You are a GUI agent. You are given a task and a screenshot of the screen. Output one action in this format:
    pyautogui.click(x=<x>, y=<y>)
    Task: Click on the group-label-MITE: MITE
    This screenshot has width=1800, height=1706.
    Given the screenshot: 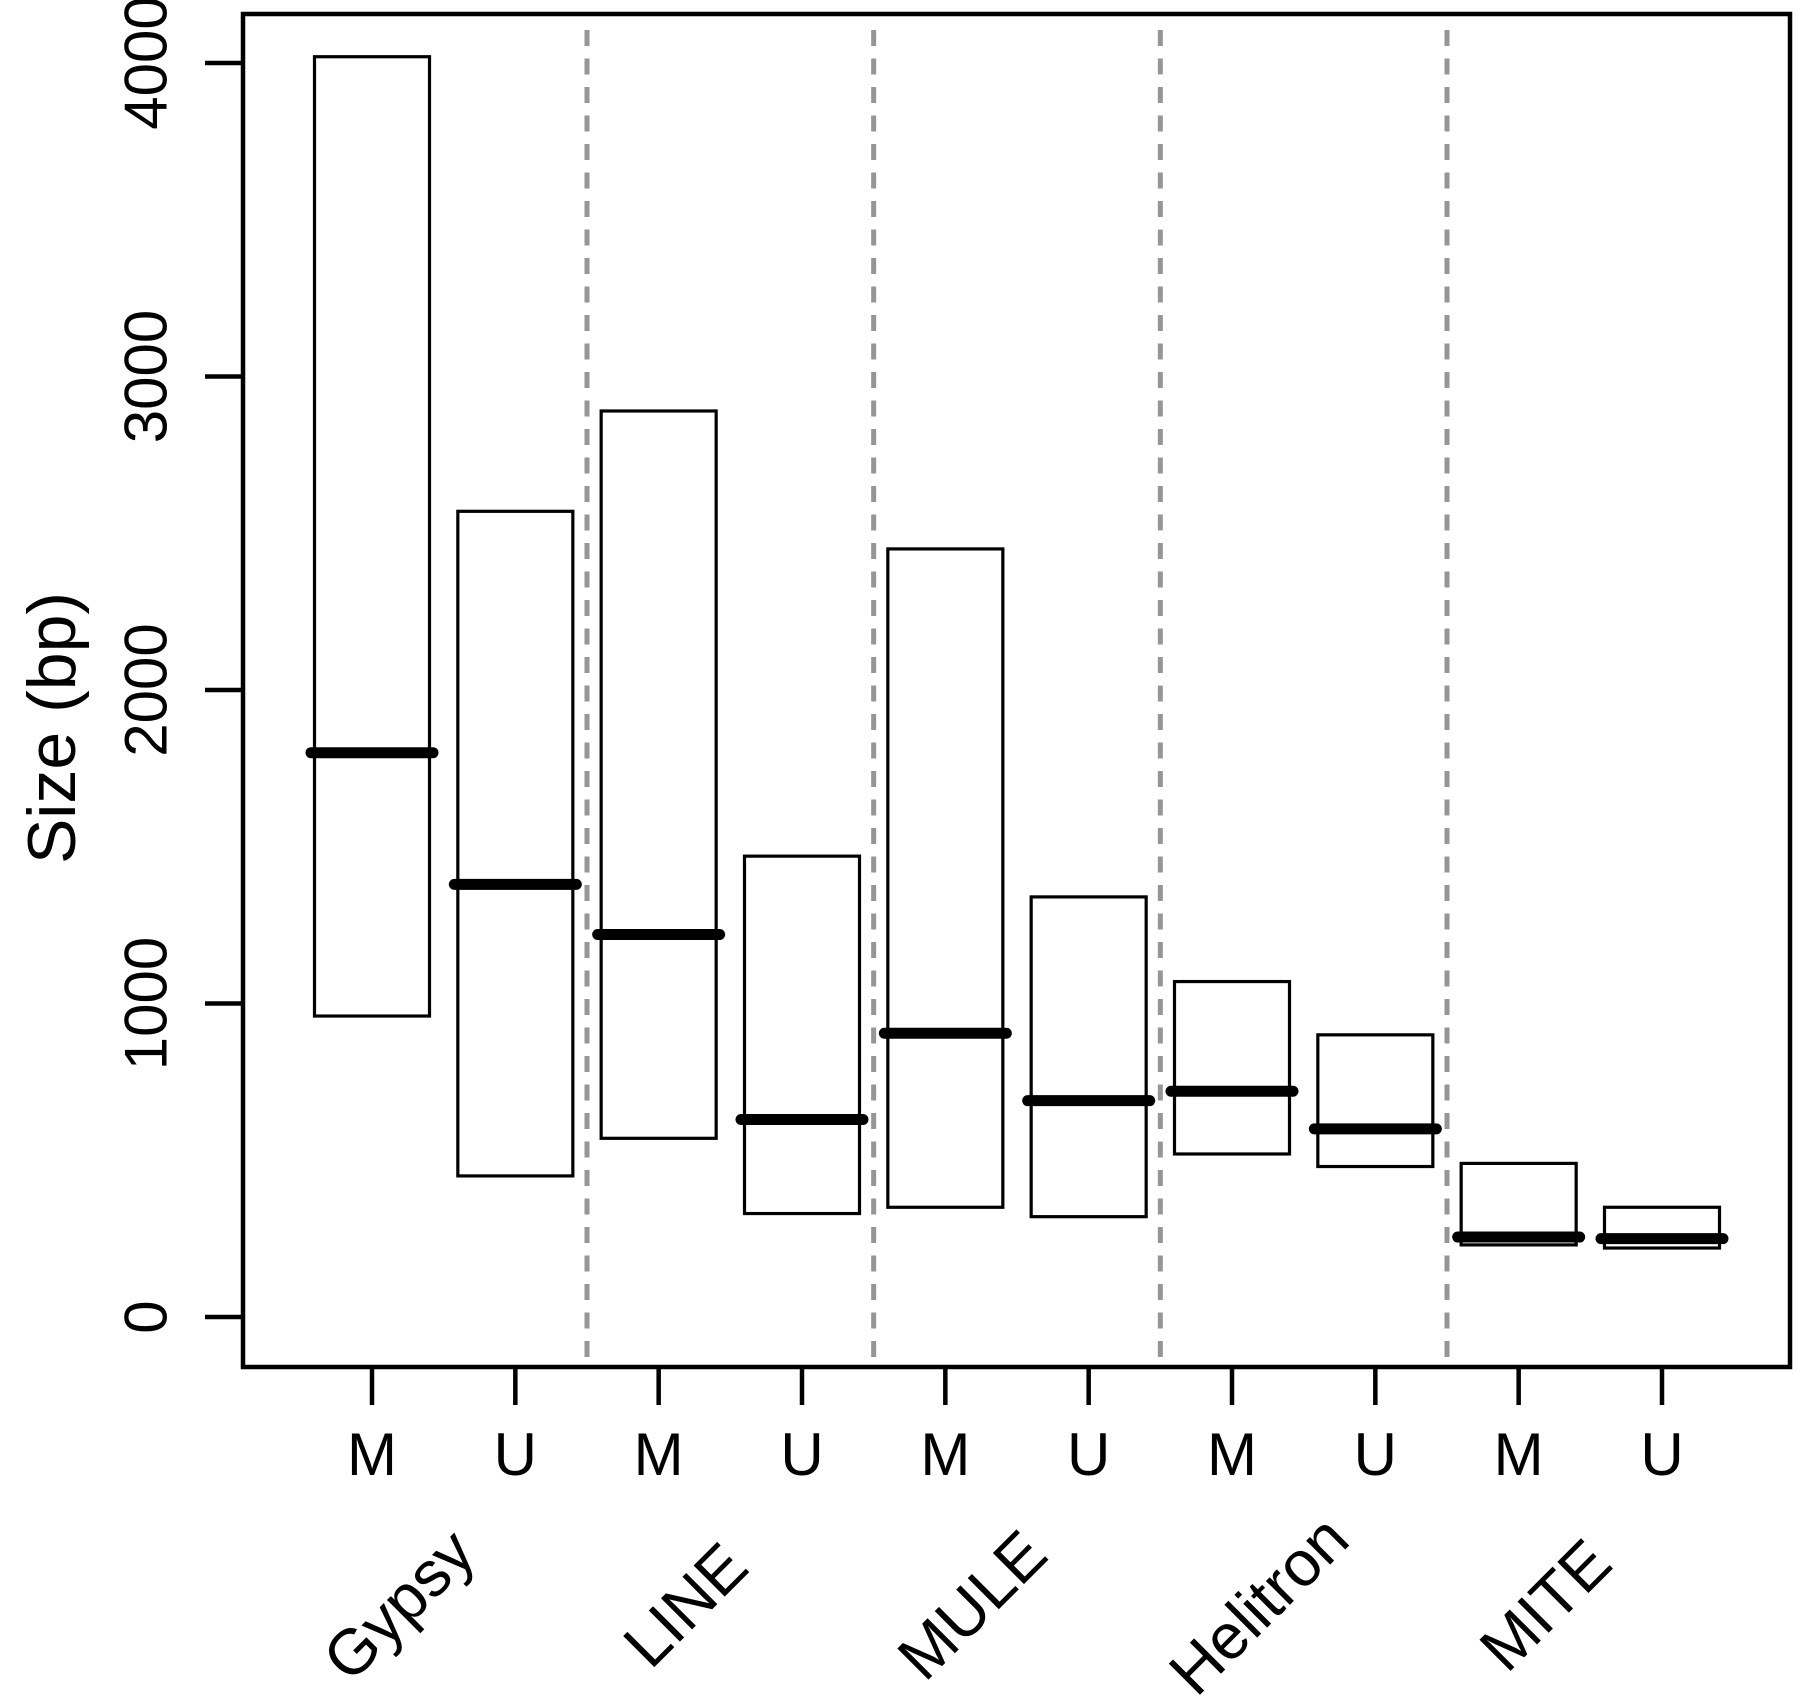 What is the action you would take?
    pyautogui.click(x=1545, y=1604)
    